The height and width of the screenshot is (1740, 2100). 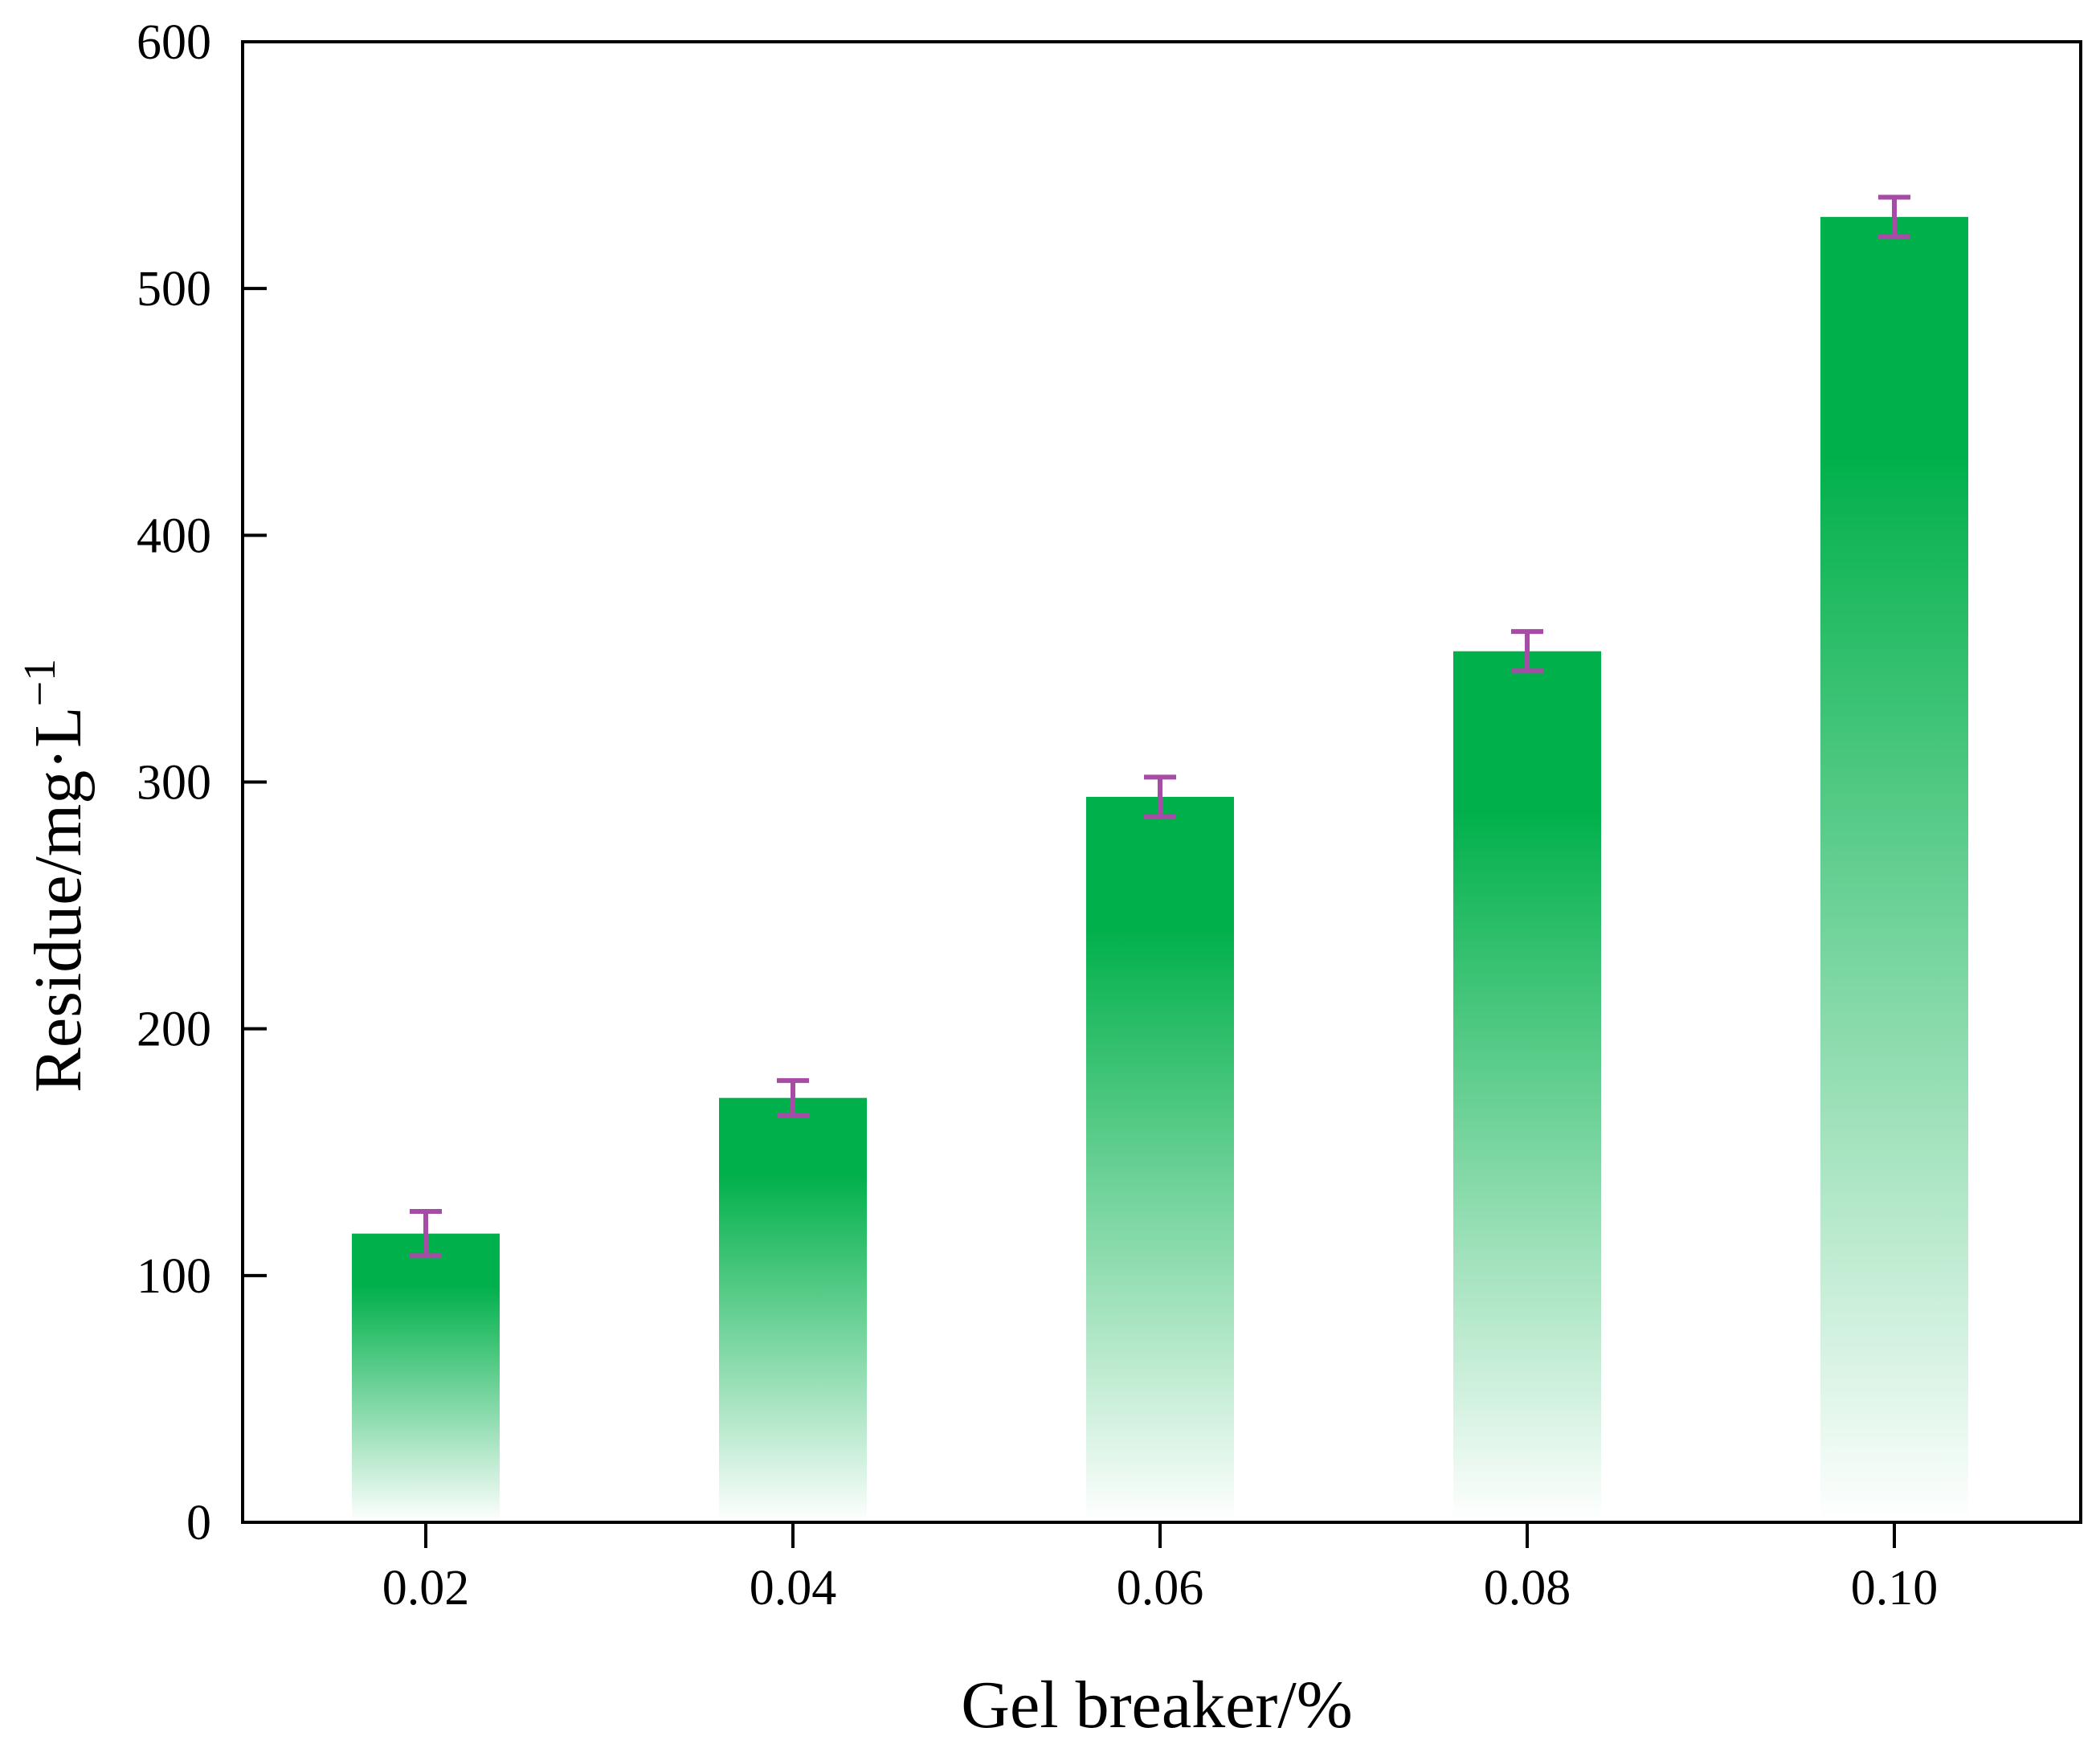 I want to click on y-tick-label: 0, so click(x=198, y=1523).